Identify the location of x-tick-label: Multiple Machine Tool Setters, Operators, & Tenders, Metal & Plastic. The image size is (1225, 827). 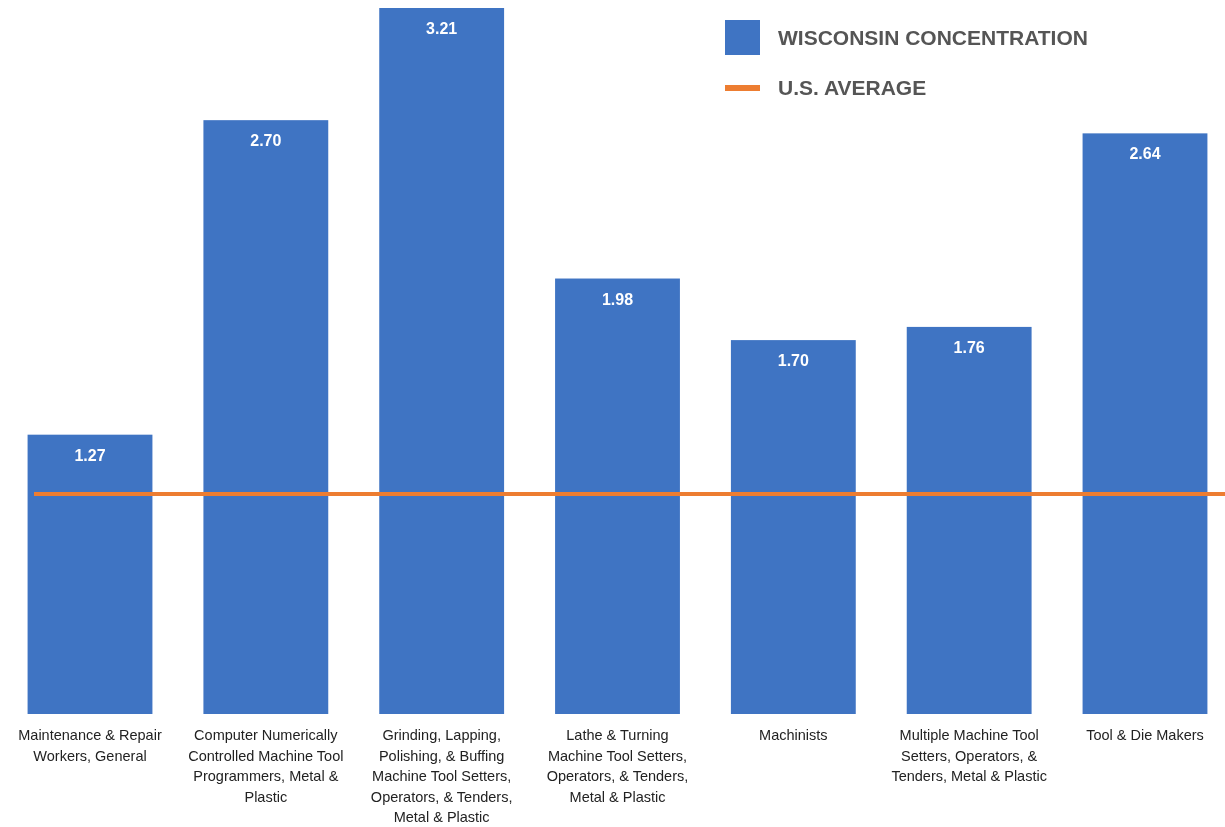
(969, 755).